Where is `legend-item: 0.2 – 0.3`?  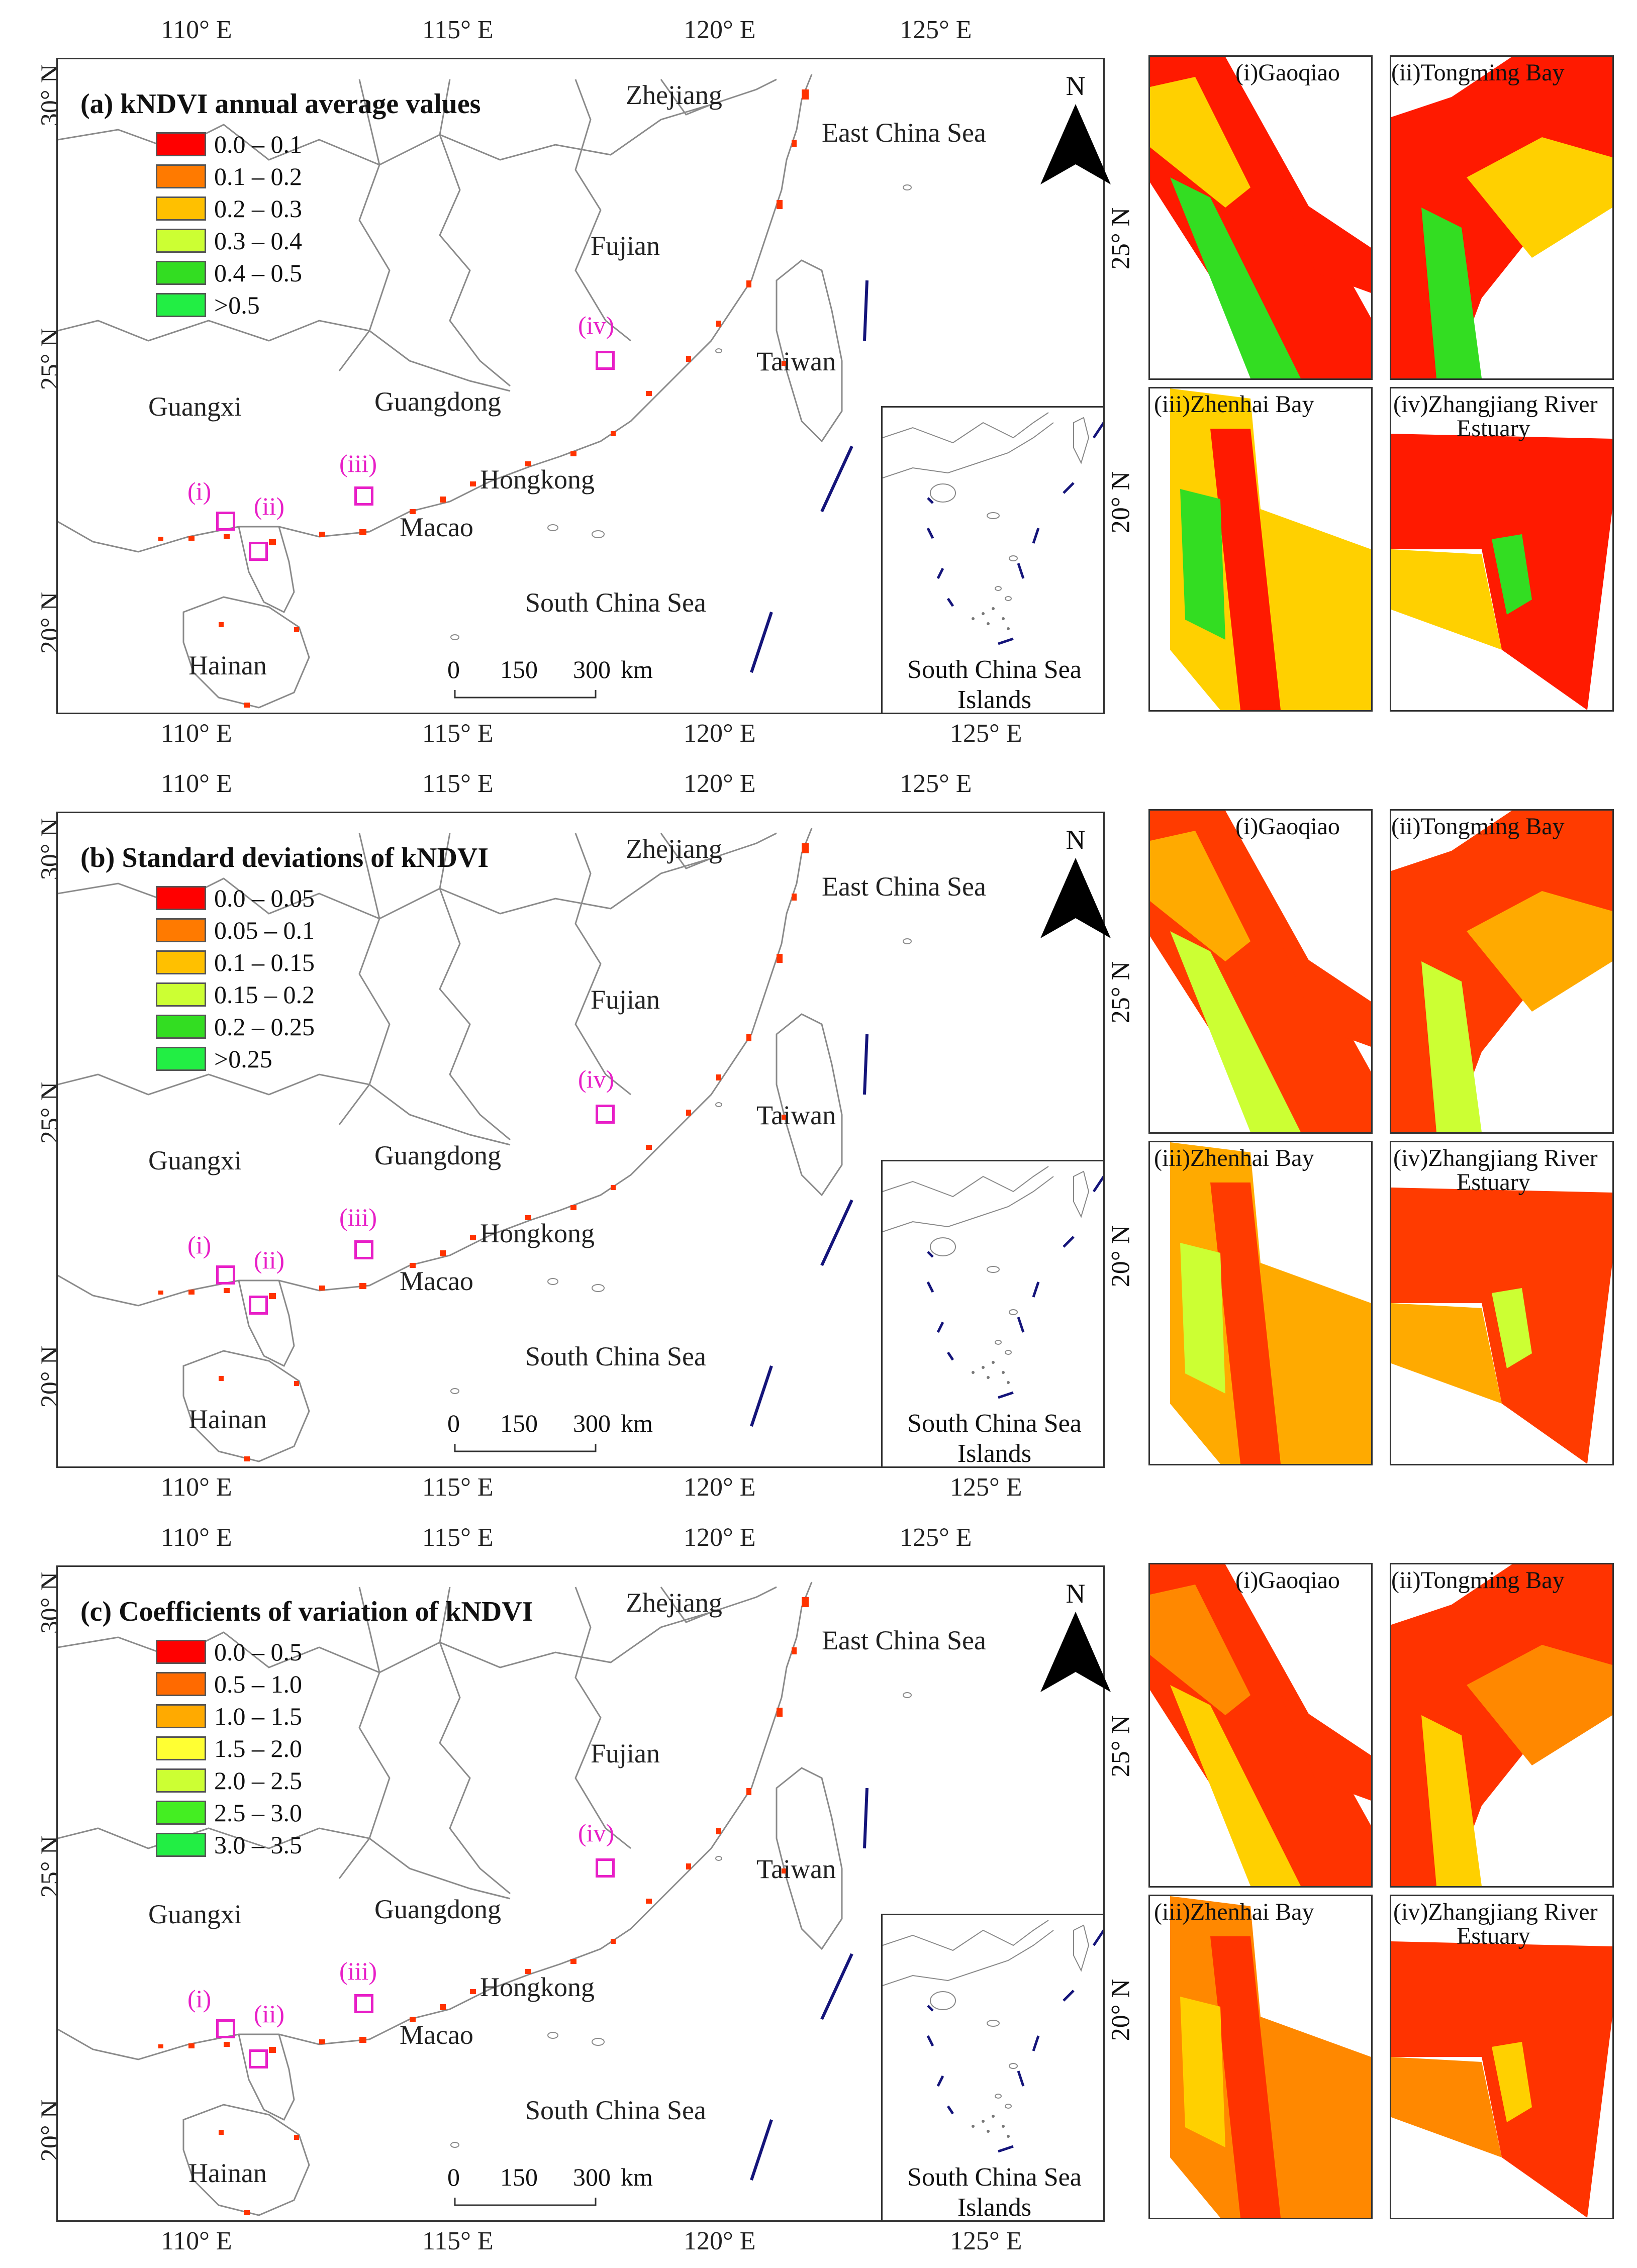
legend-item: 0.2 – 0.3 is located at coordinates (229, 208).